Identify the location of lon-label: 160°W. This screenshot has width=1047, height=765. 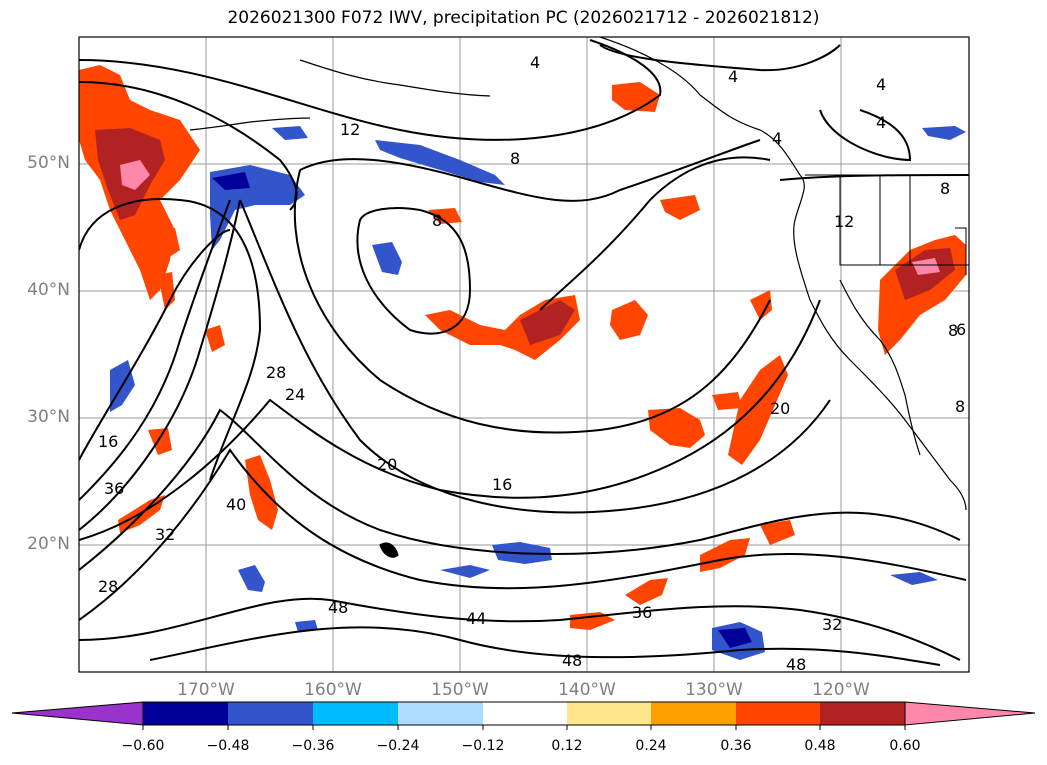
(333, 690).